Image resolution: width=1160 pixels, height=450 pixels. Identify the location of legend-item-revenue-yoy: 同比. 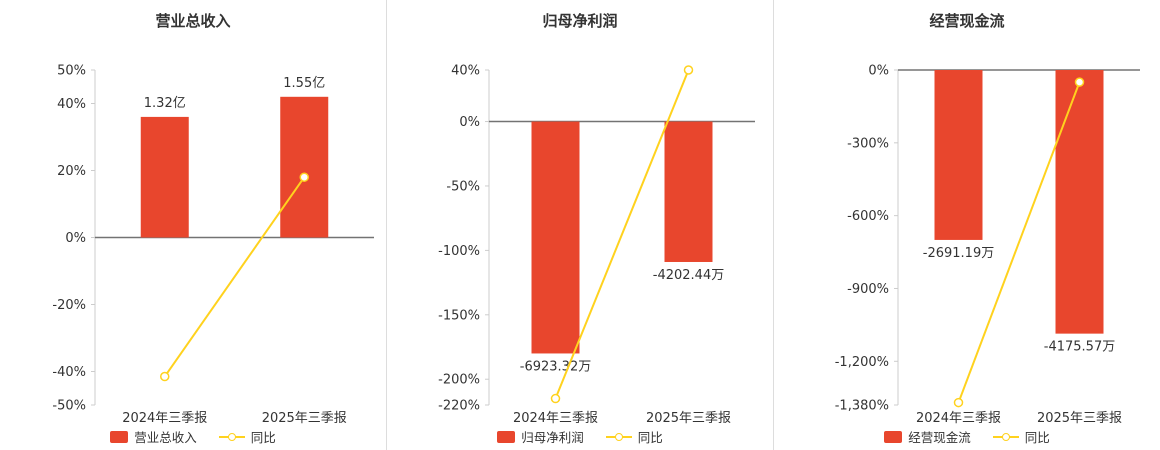
(247, 436).